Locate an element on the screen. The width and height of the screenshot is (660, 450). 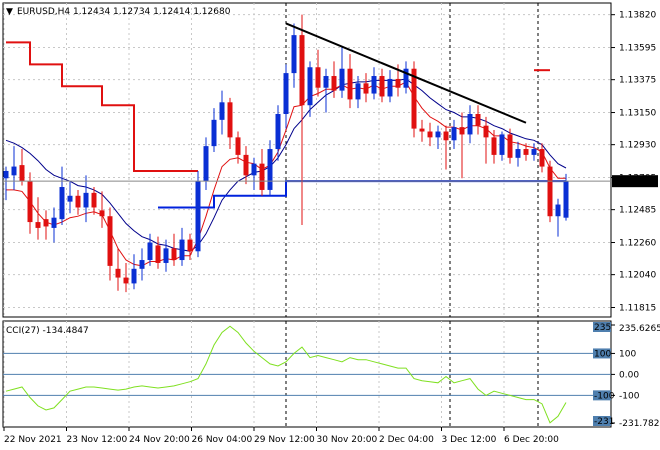
time-tick-label: 6 Dec 20:00 is located at coordinates (531, 440).